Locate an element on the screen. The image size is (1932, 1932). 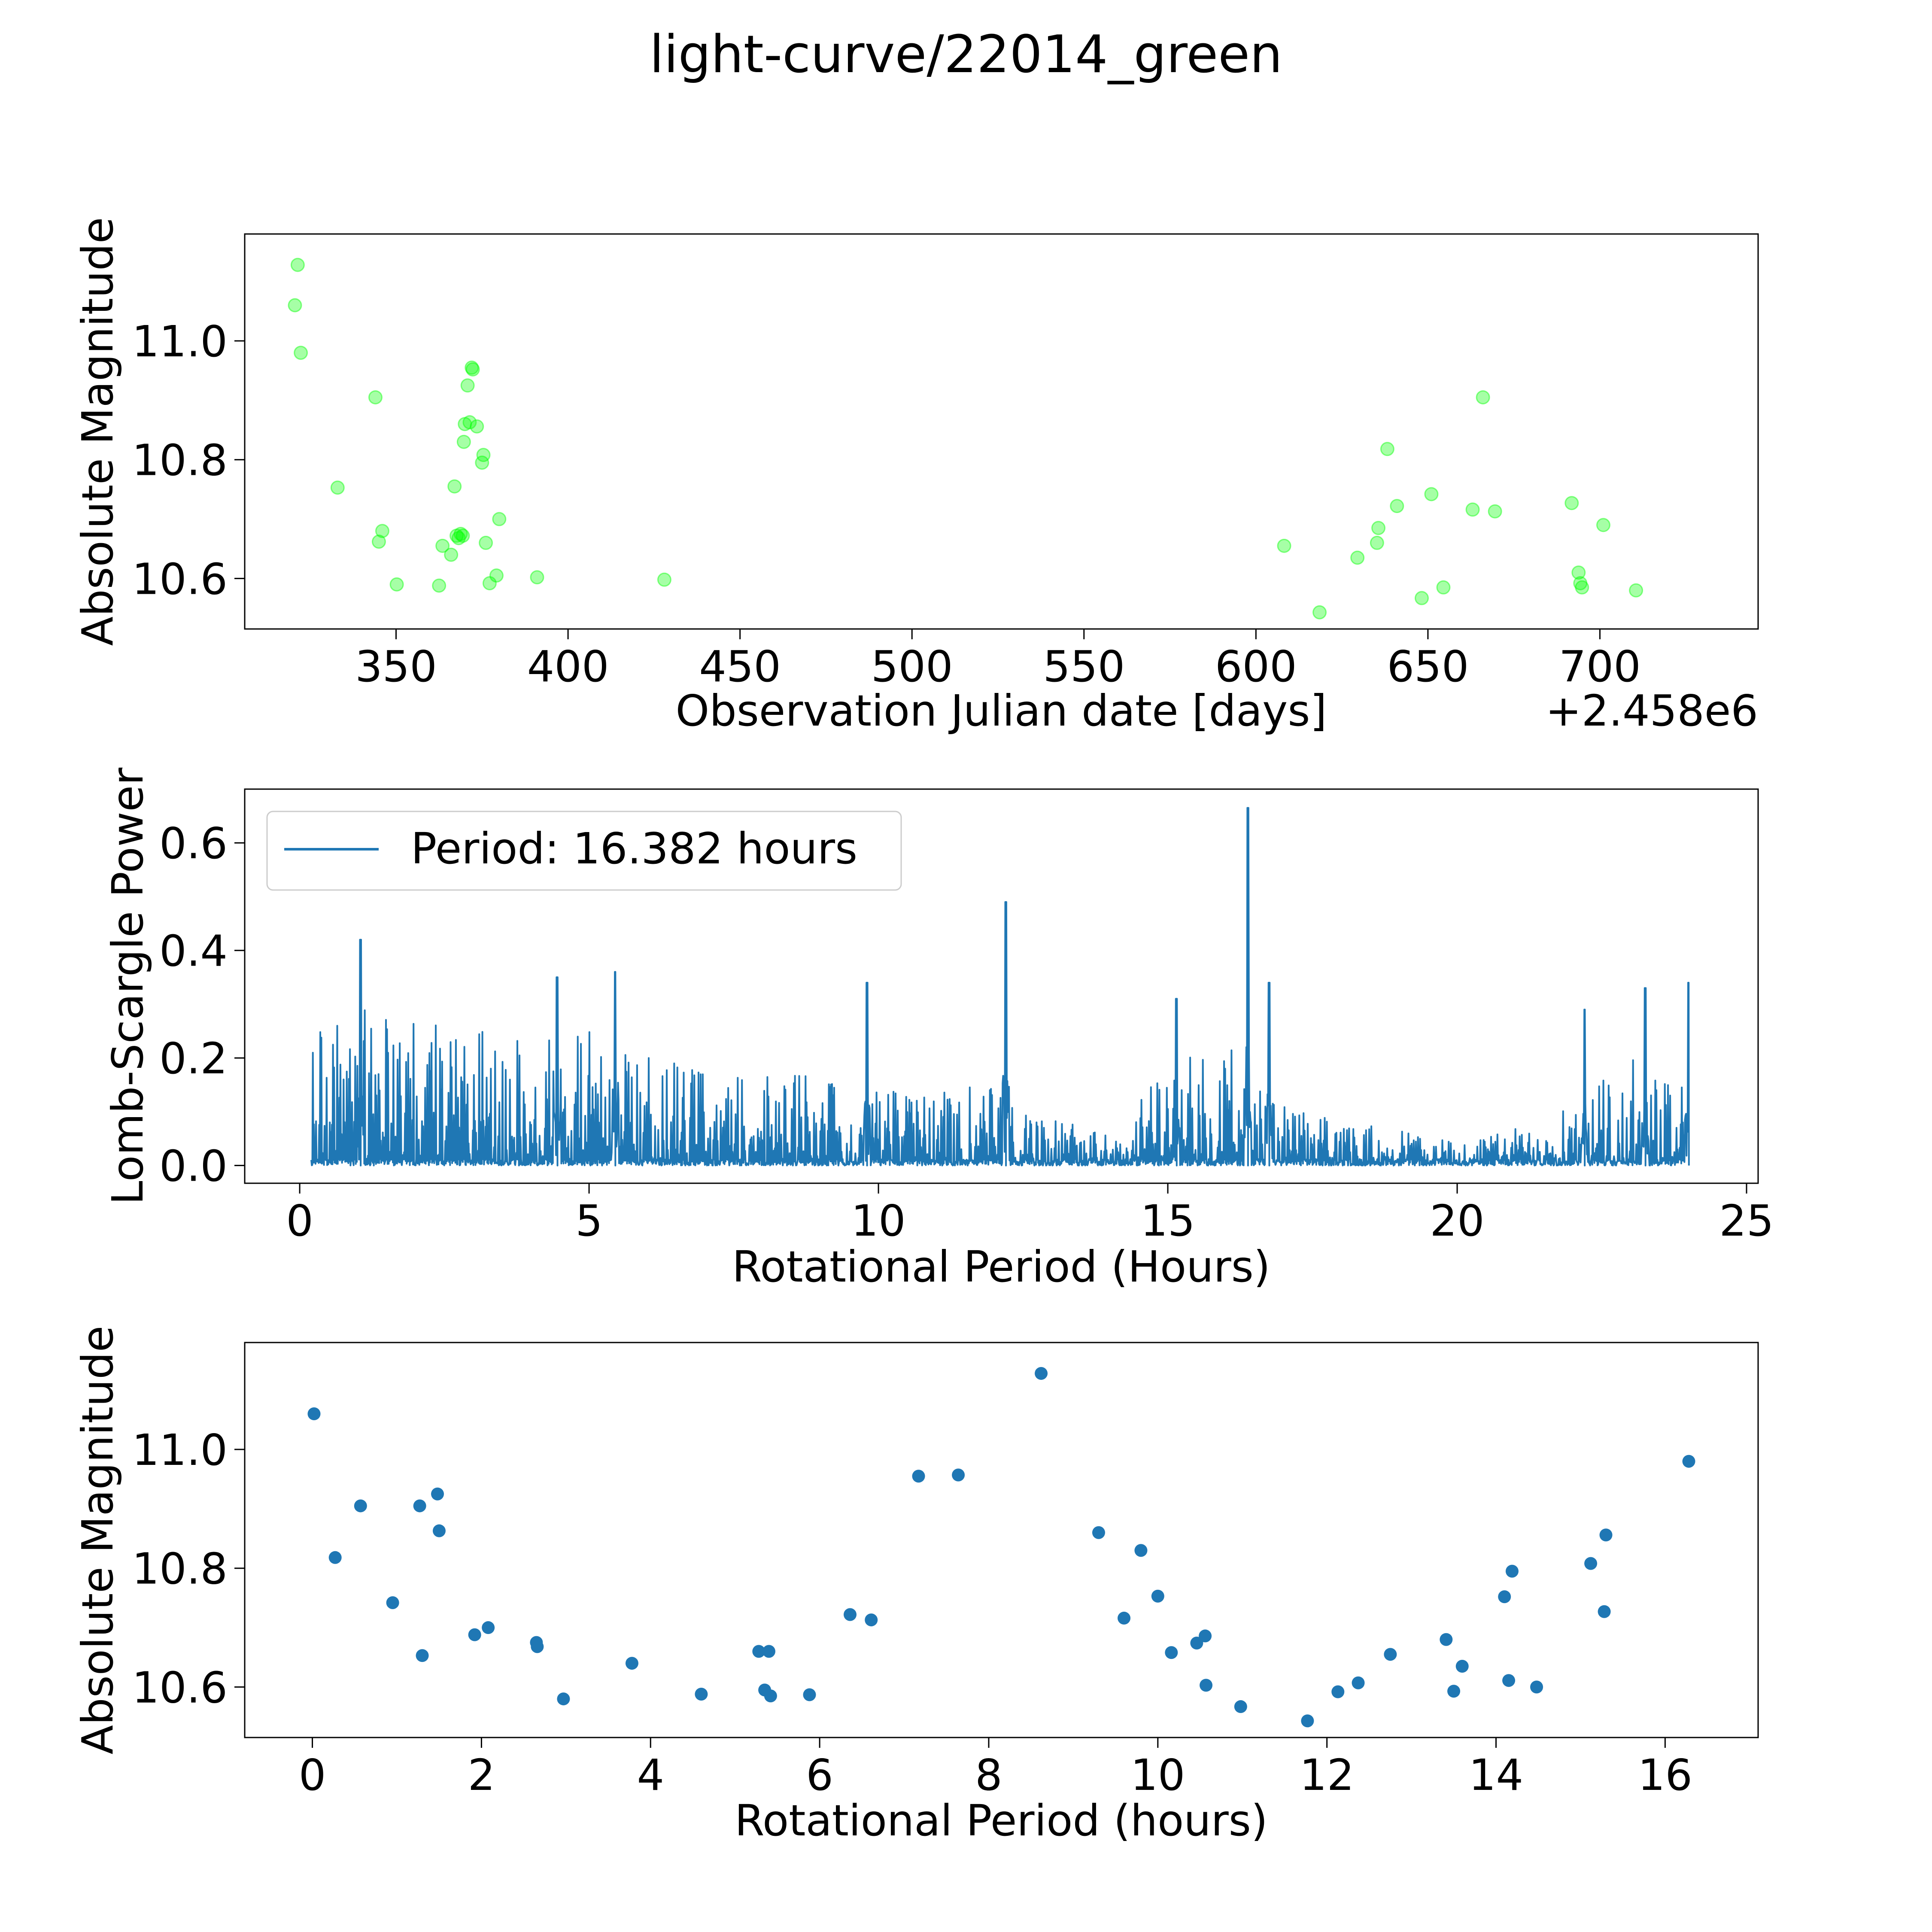
y-tick-label: 11.0 is located at coordinates (180, 342).